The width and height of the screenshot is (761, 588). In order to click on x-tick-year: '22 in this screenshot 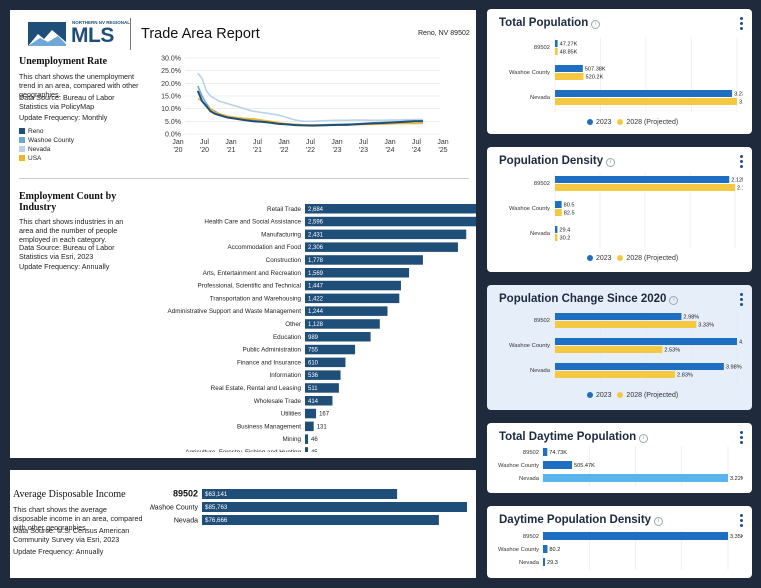, I will do `click(310, 150)`.